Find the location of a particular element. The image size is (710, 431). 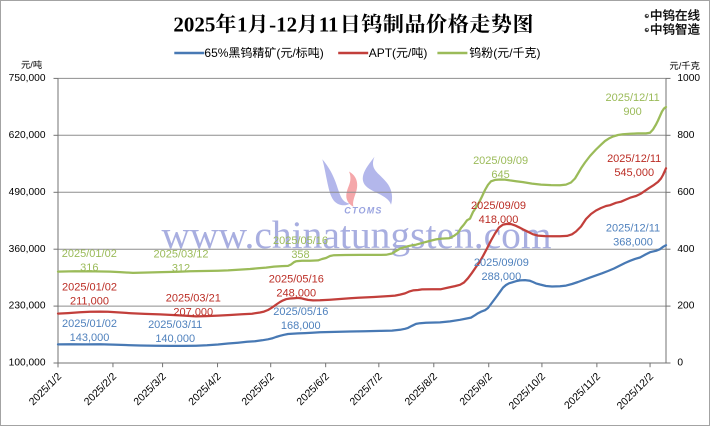

svg-text: 418,000 is located at coordinates (499, 220).